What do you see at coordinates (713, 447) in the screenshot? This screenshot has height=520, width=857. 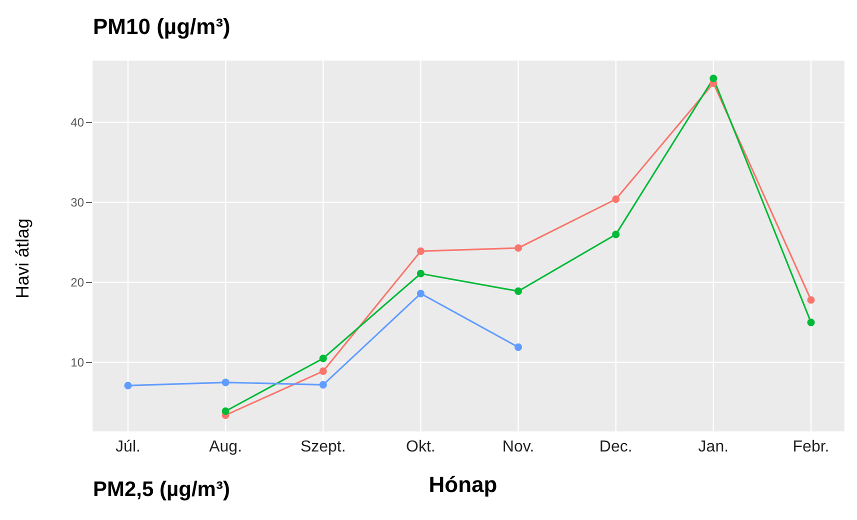 I see `x-tick-label: Jan.` at bounding box center [713, 447].